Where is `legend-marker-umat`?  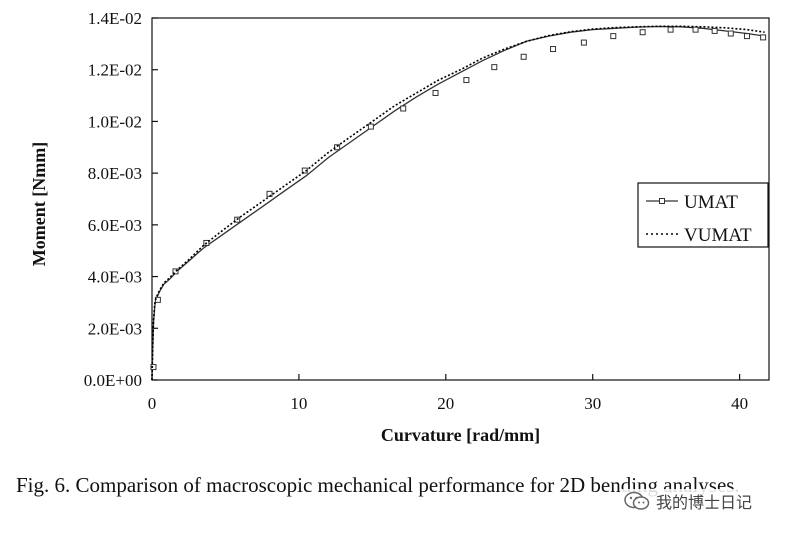 legend-marker-umat is located at coordinates (662, 201).